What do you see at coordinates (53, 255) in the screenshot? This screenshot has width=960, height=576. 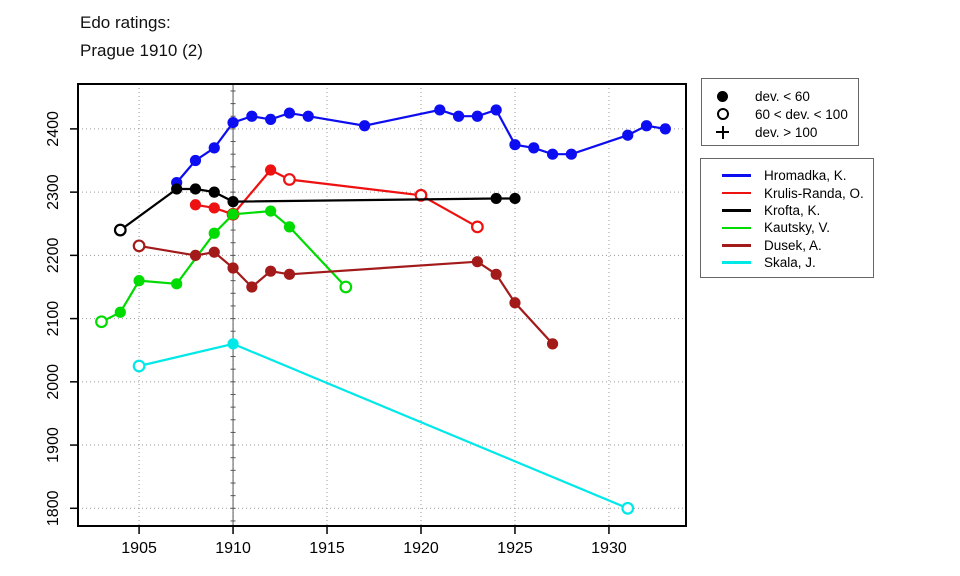 I see `y-tick-label: 2200` at bounding box center [53, 255].